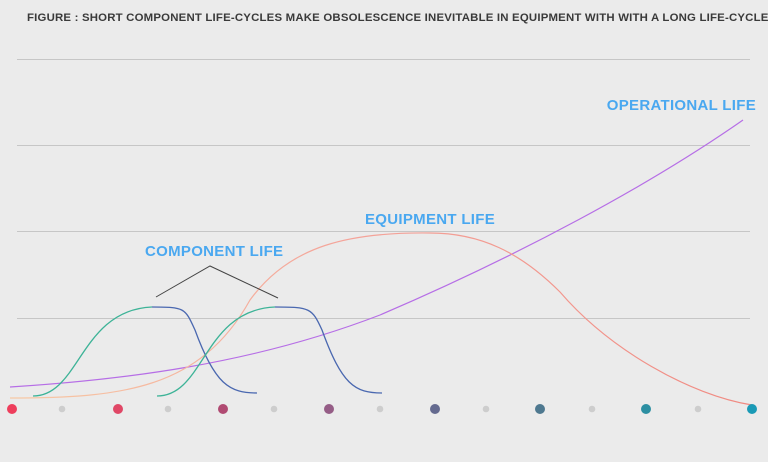 Image resolution: width=768 pixels, height=462 pixels. I want to click on timeline, so click(382, 409).